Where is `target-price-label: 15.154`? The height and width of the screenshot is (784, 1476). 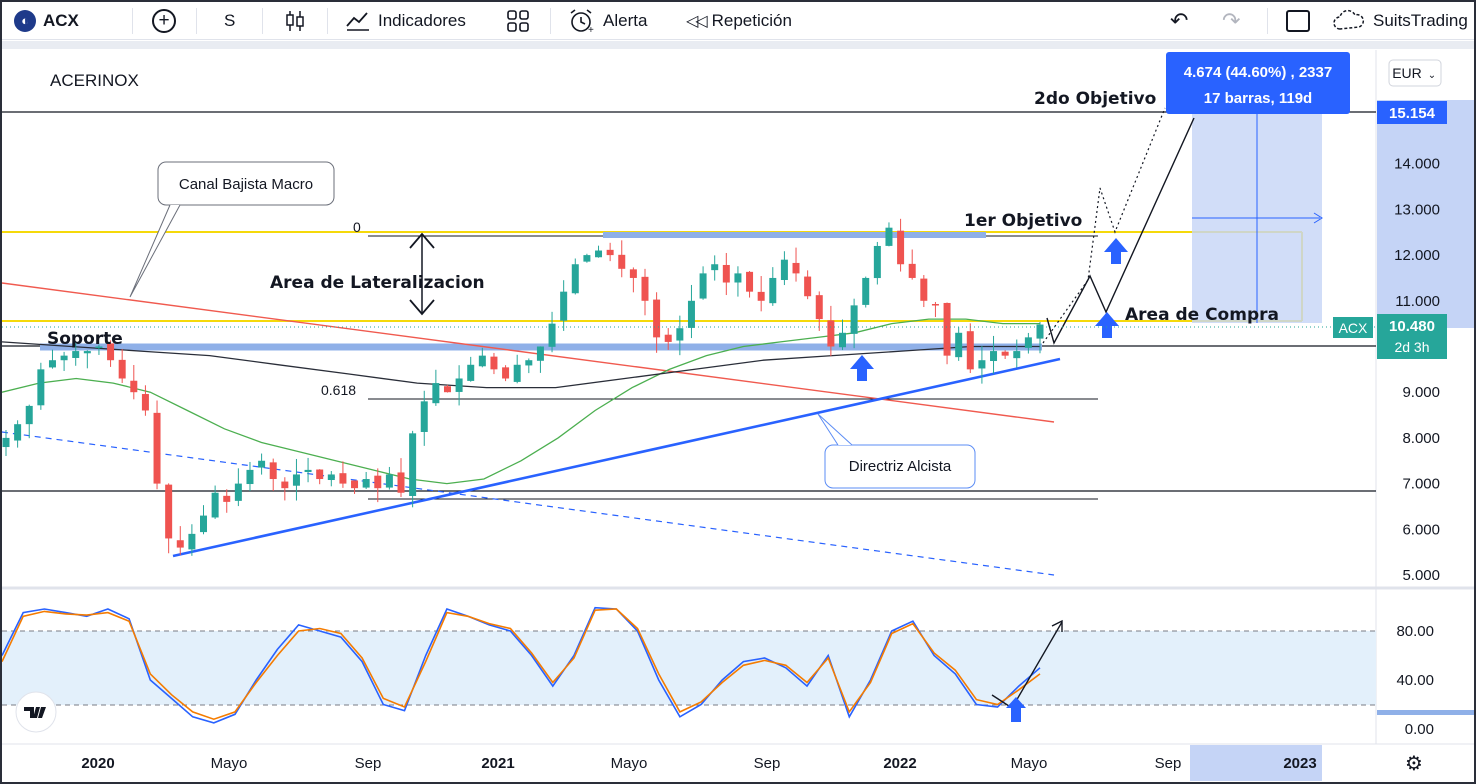 target-price-label: 15.154 is located at coordinates (1412, 113).